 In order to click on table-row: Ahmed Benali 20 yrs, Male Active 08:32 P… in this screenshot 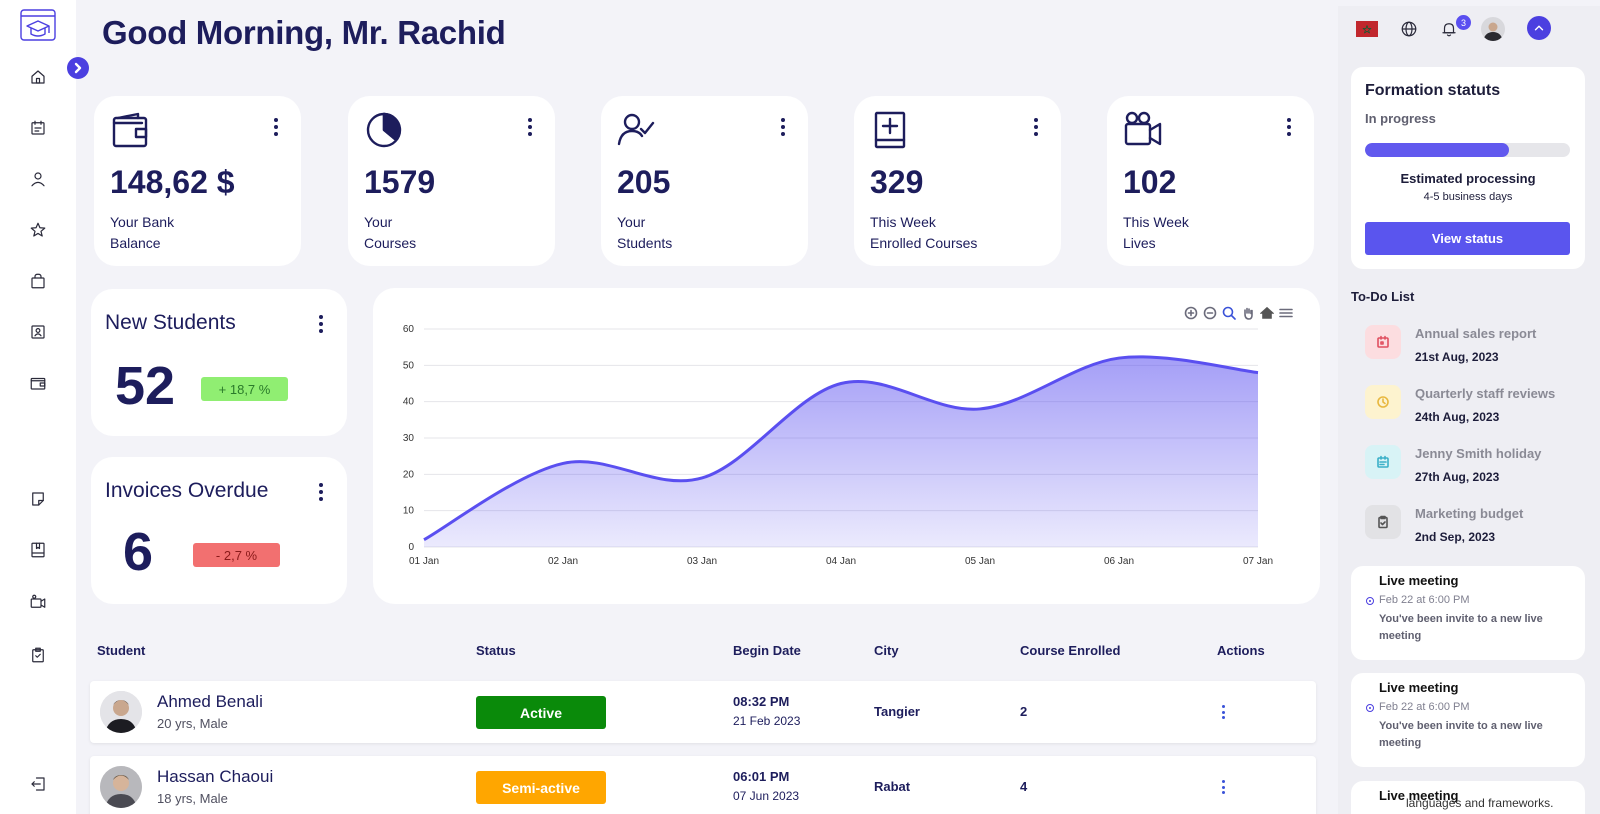, I will do `click(703, 712)`.